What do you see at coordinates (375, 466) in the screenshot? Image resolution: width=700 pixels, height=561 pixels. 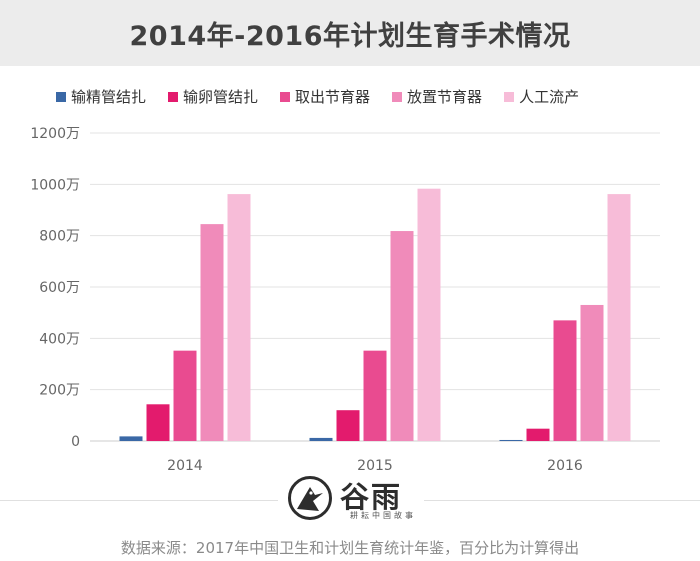 I see `x-tick-label: 2015` at bounding box center [375, 466].